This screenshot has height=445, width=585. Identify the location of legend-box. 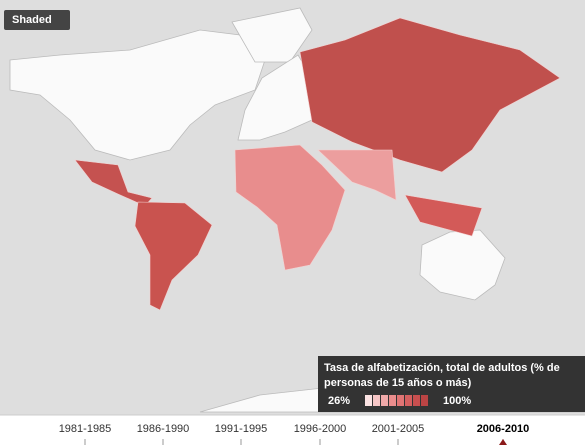
(451, 384).